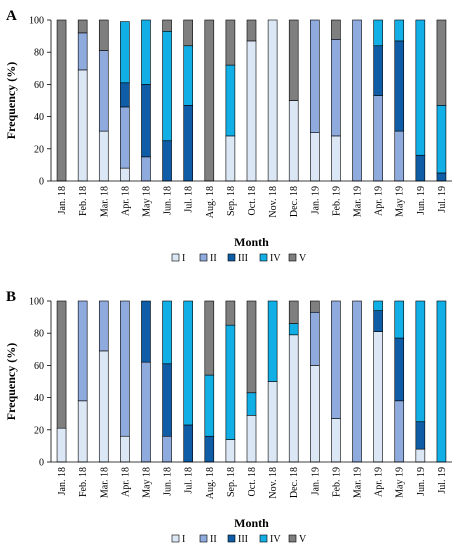 Image resolution: width=458 pixels, height=550 pixels. What do you see at coordinates (379, 201) in the screenshot?
I see `x-tick-label: Apr. 19` at bounding box center [379, 201].